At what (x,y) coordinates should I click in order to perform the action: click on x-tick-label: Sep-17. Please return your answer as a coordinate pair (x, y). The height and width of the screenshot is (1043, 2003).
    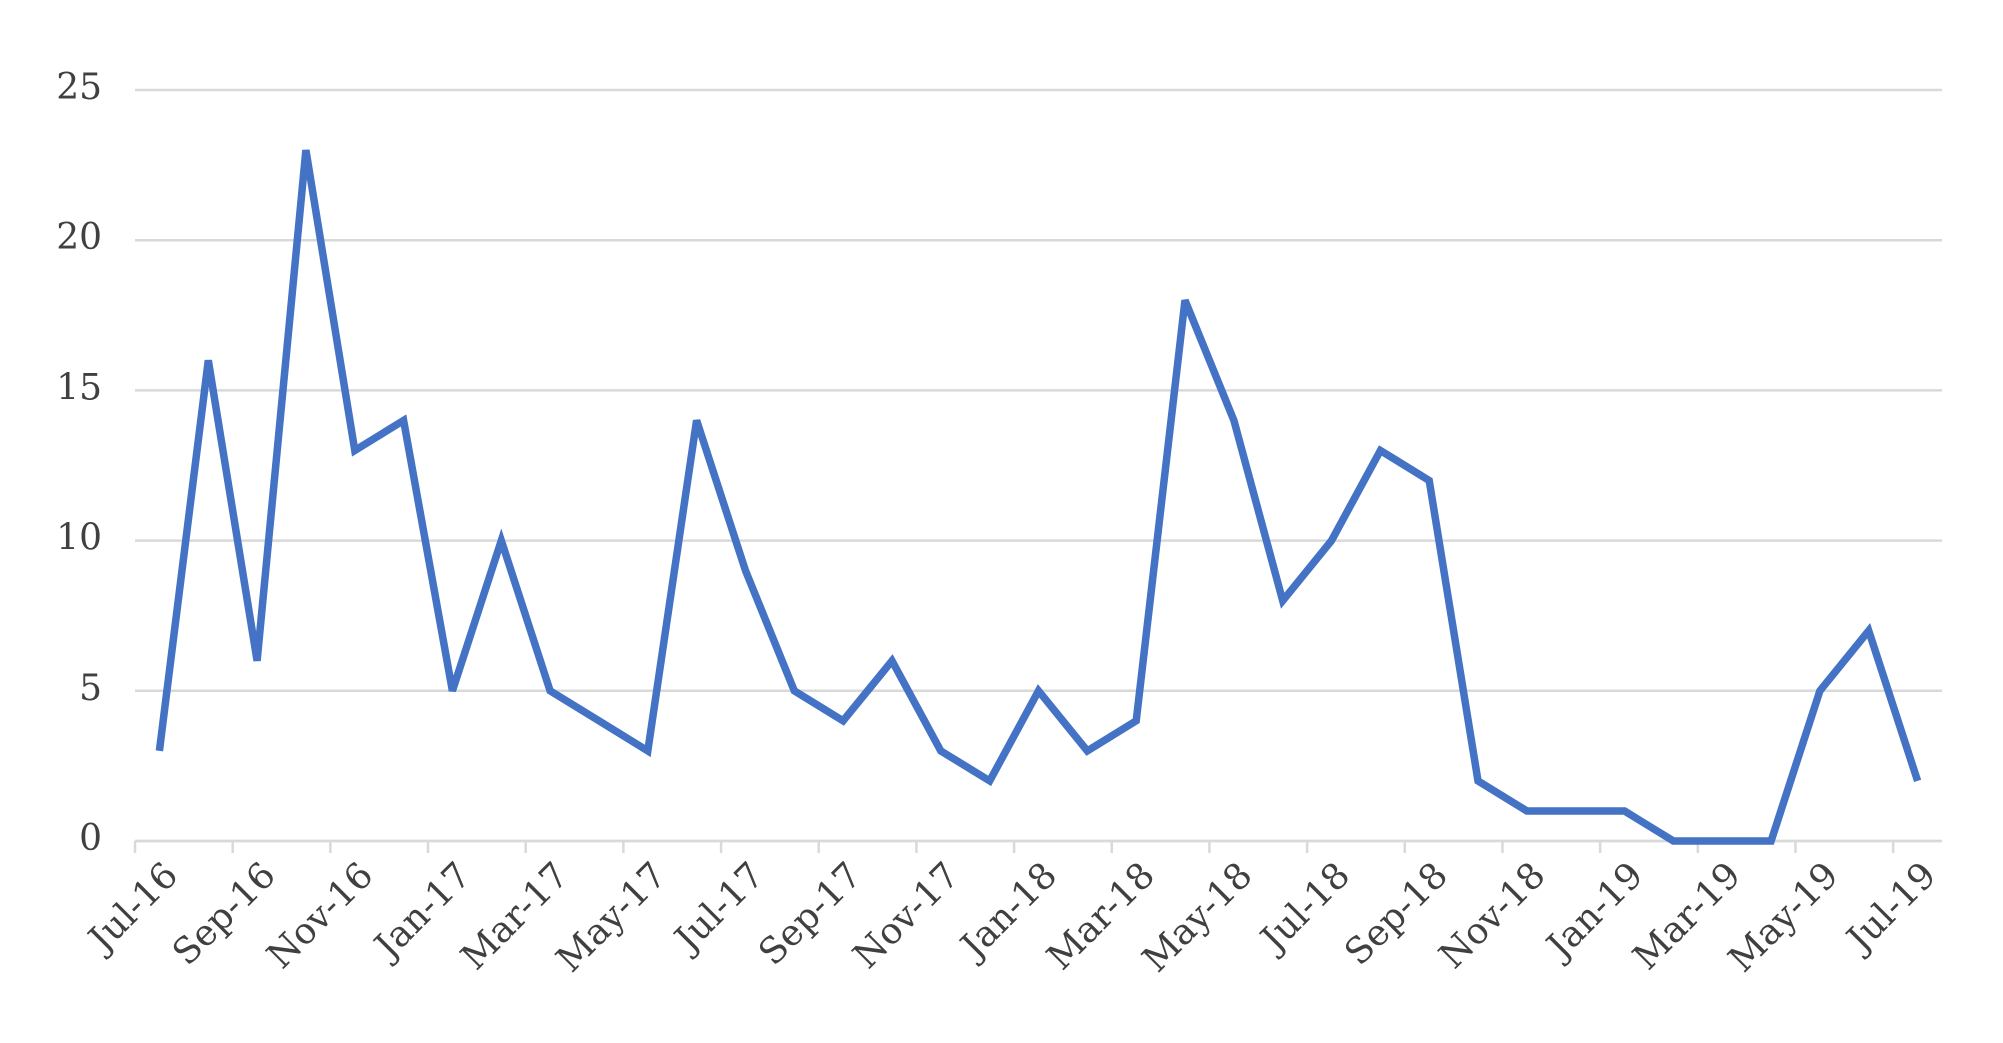
    Looking at the image, I should click on (810, 914).